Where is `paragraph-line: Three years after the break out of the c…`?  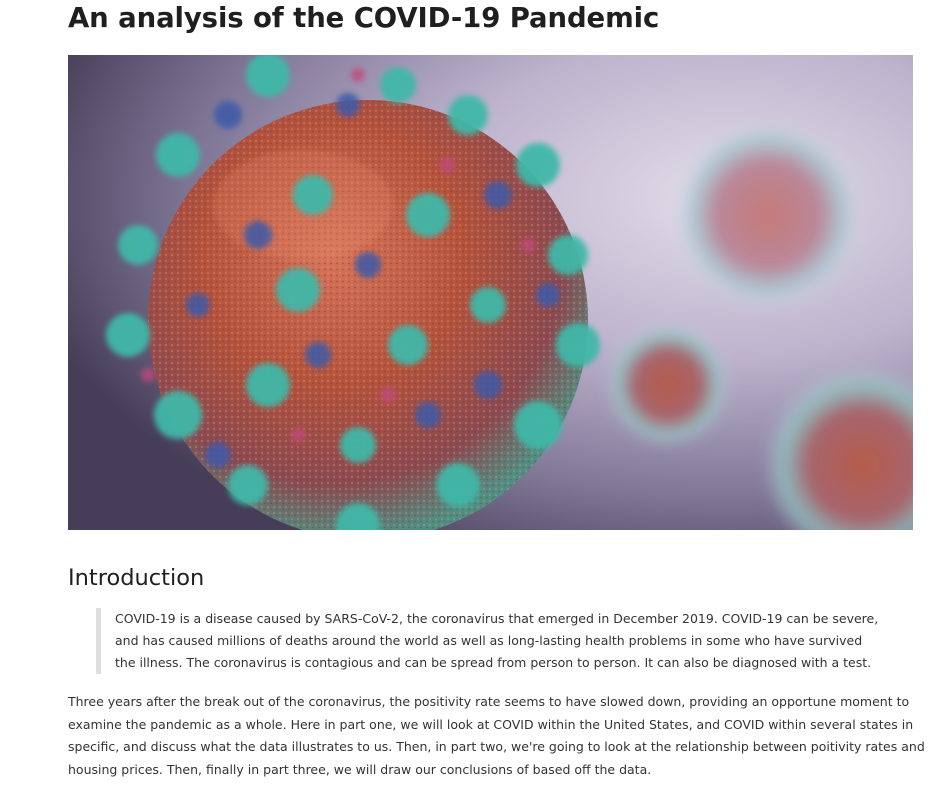 paragraph-line: Three years after the break out of the c… is located at coordinates (489, 701).